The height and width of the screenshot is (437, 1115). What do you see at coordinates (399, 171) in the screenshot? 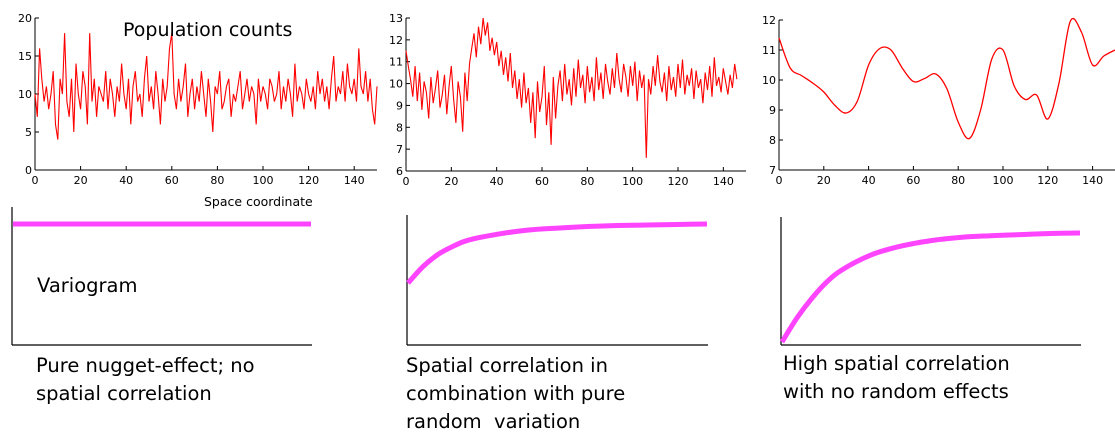
I see `y-tick-label: 6` at bounding box center [399, 171].